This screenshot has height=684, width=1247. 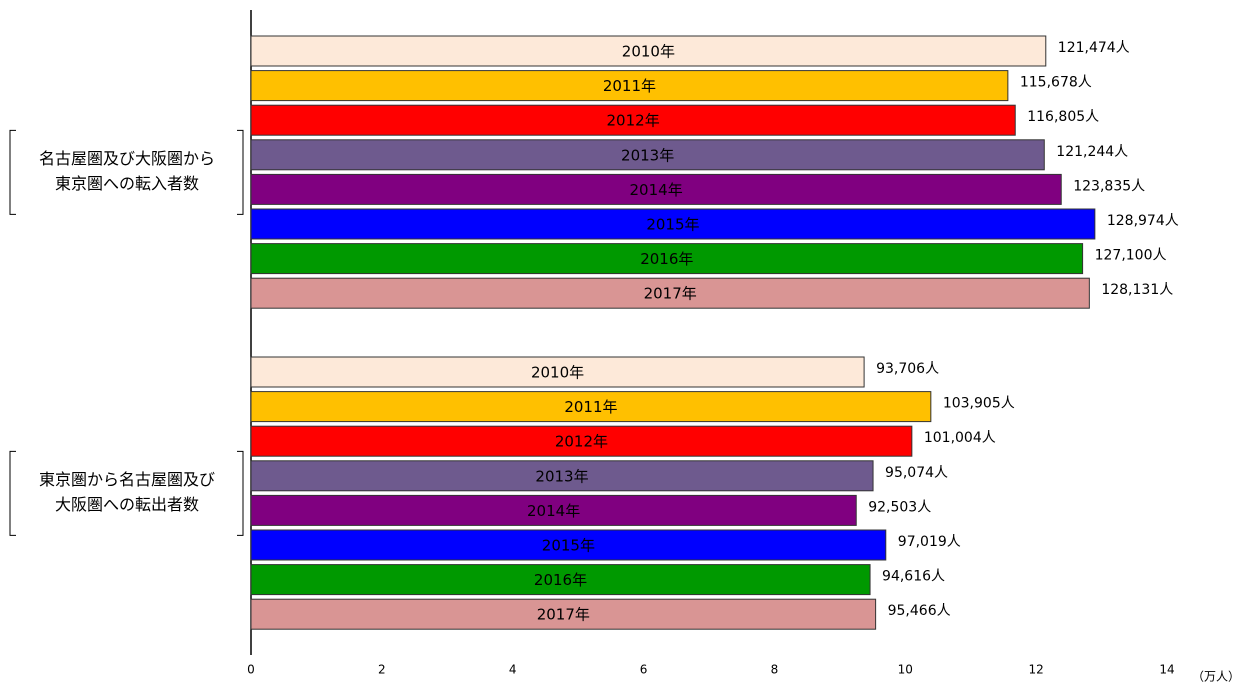 I want to click on value-label: 94,616人, so click(x=913, y=577).